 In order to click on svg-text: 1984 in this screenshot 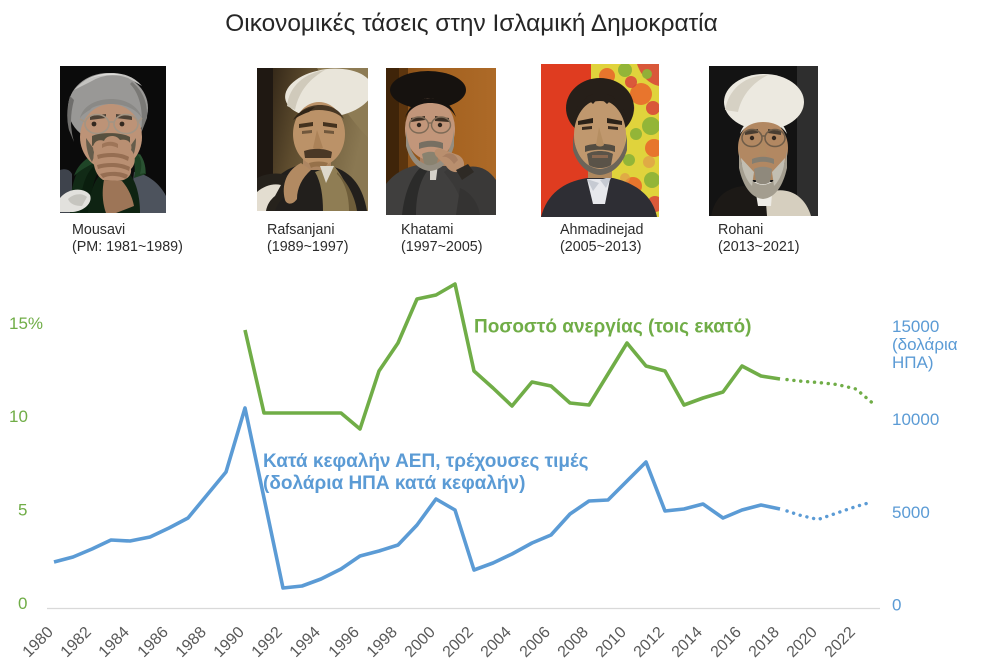, I will do `click(114, 642)`.